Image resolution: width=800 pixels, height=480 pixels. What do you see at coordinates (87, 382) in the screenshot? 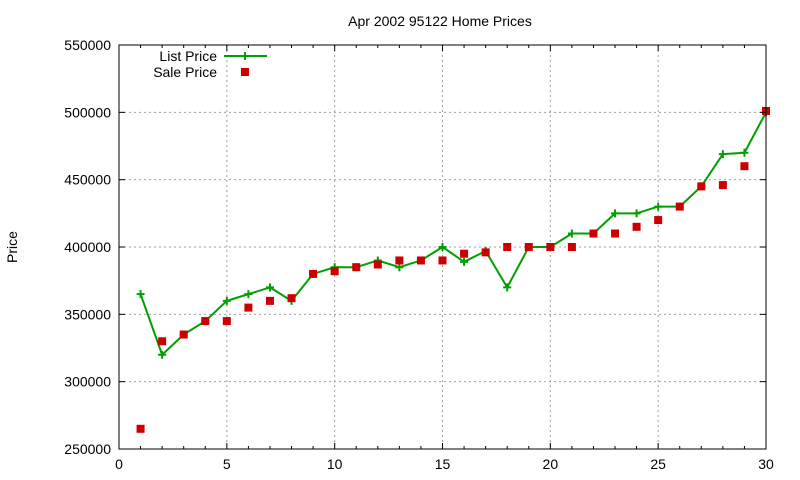
I see `y-tick-label: 300000` at bounding box center [87, 382].